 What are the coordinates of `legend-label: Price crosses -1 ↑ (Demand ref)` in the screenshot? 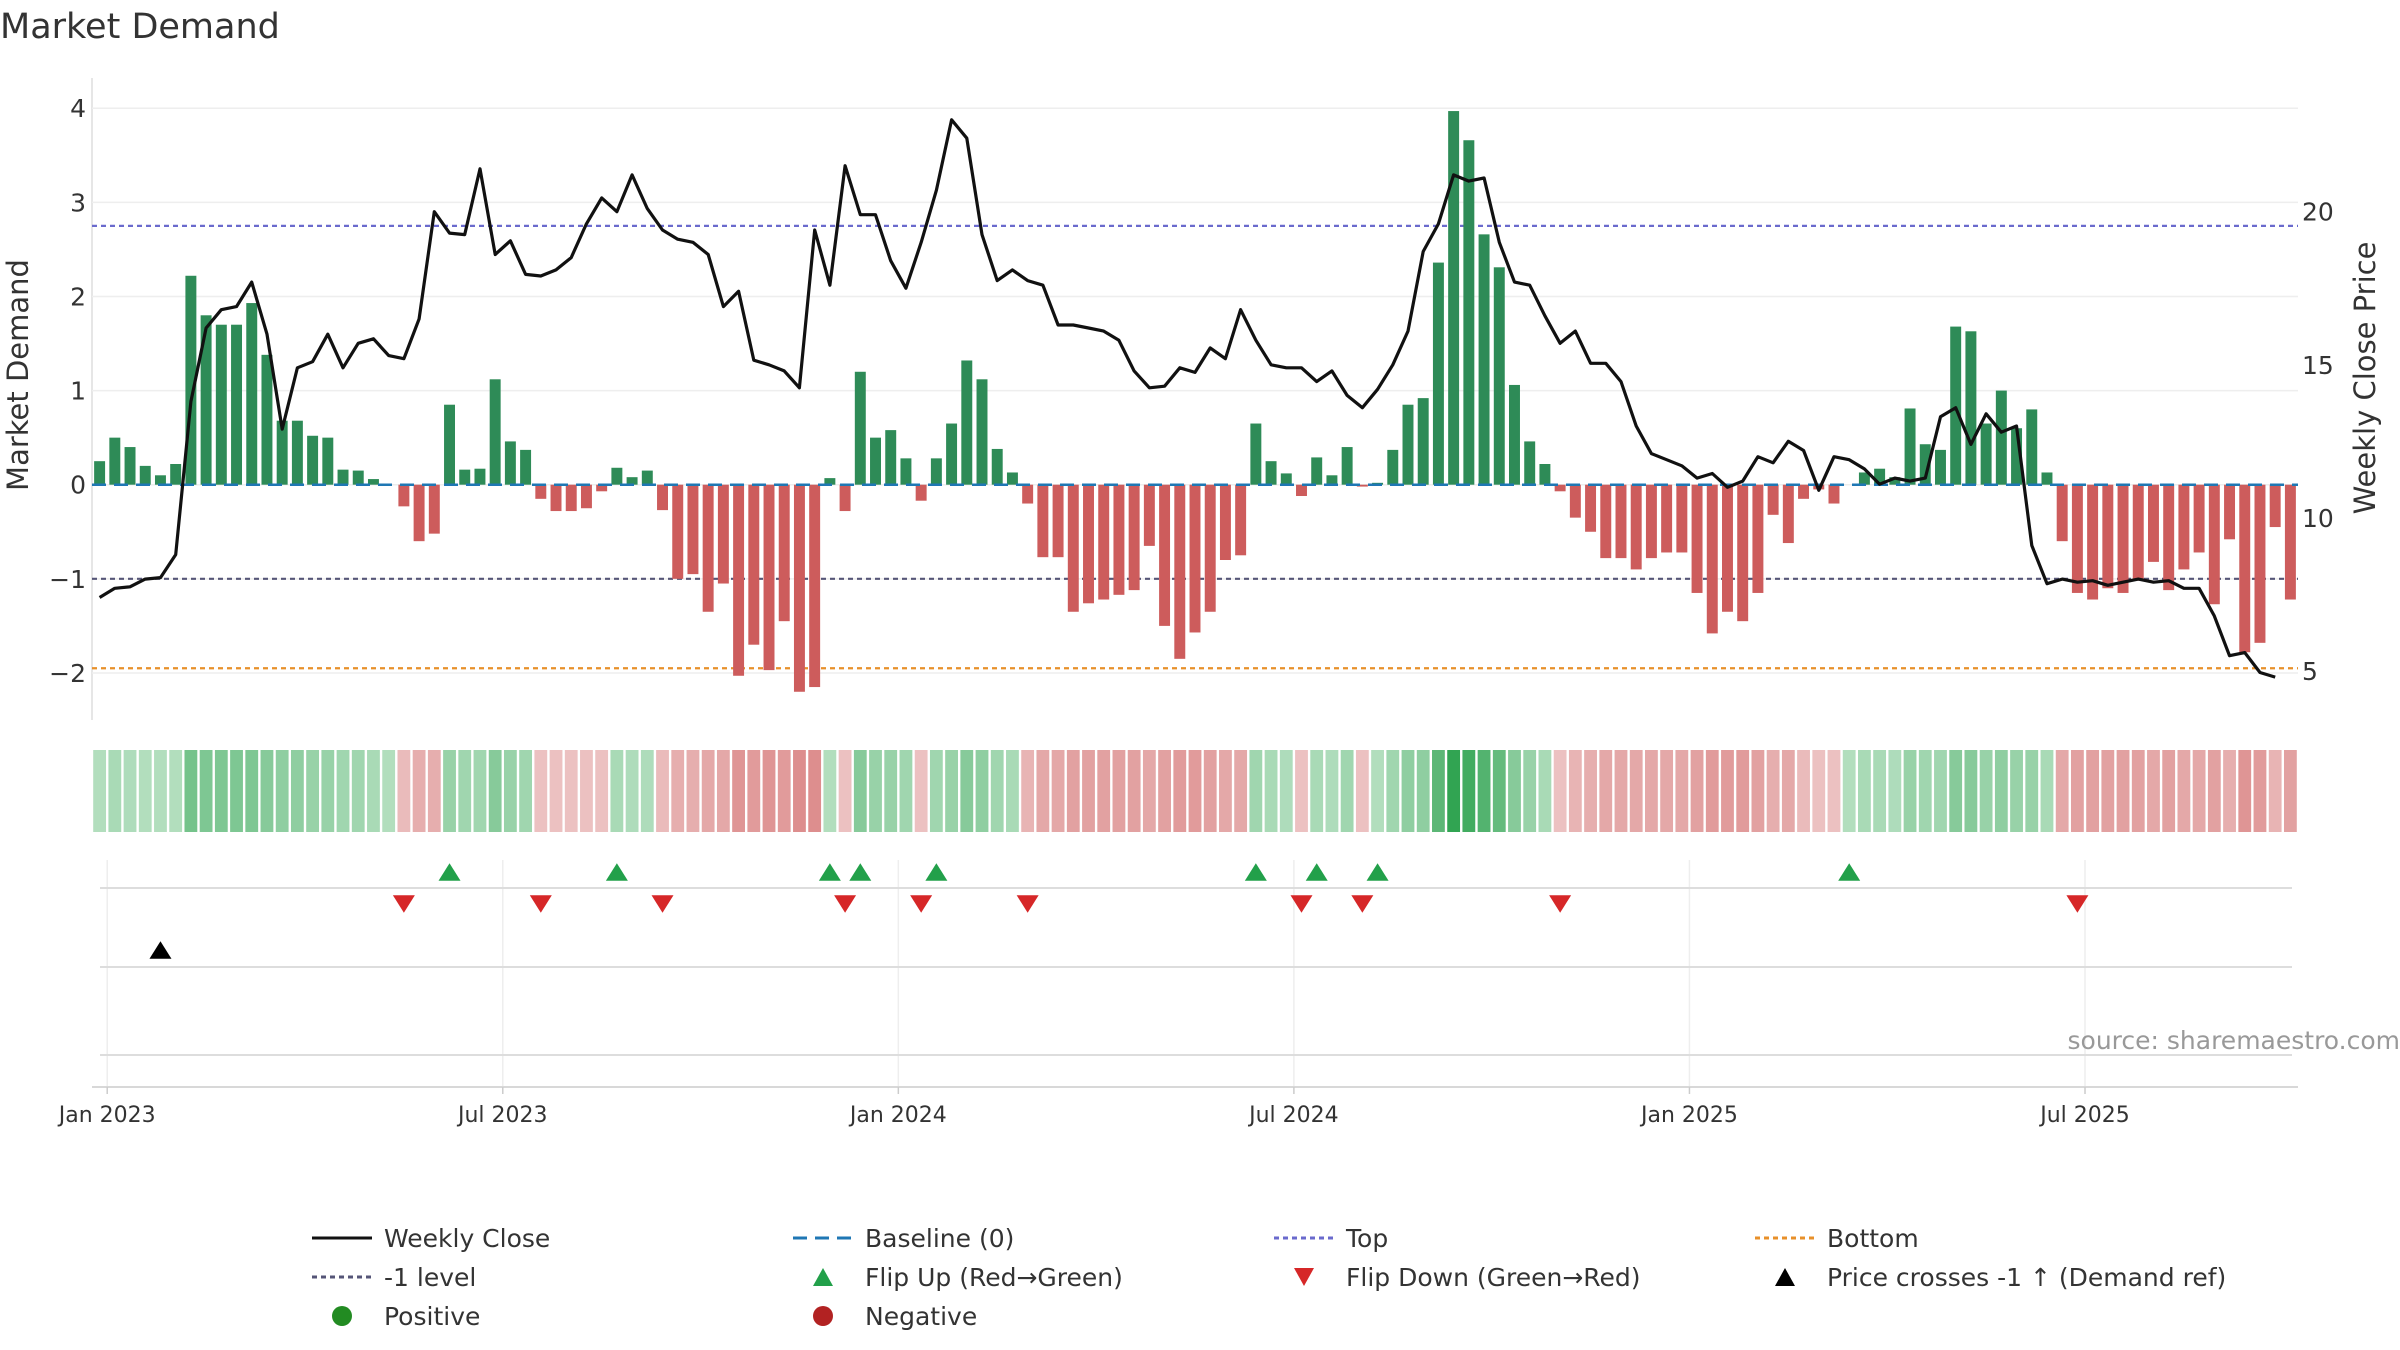 It's located at (2026, 1277).